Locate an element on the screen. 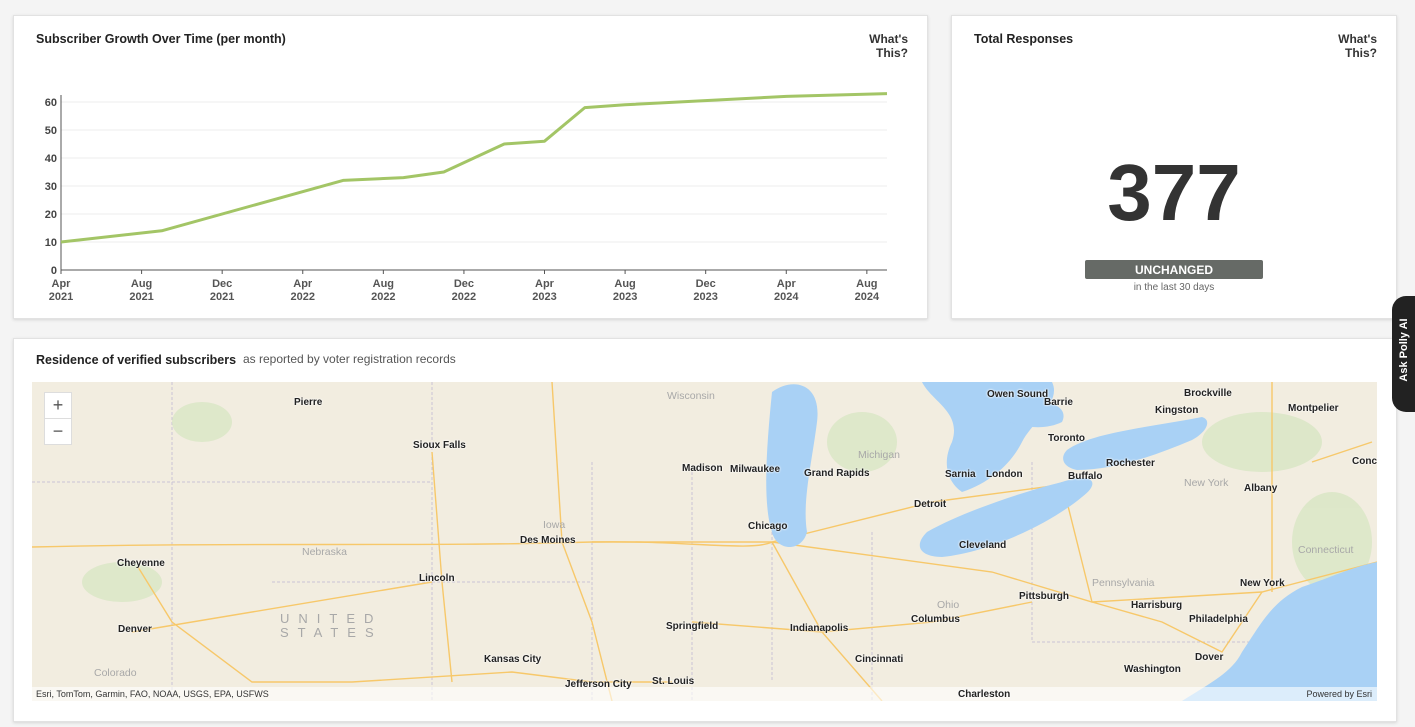 The image size is (1415, 727). map-label: Pierre is located at coordinates (308, 402).